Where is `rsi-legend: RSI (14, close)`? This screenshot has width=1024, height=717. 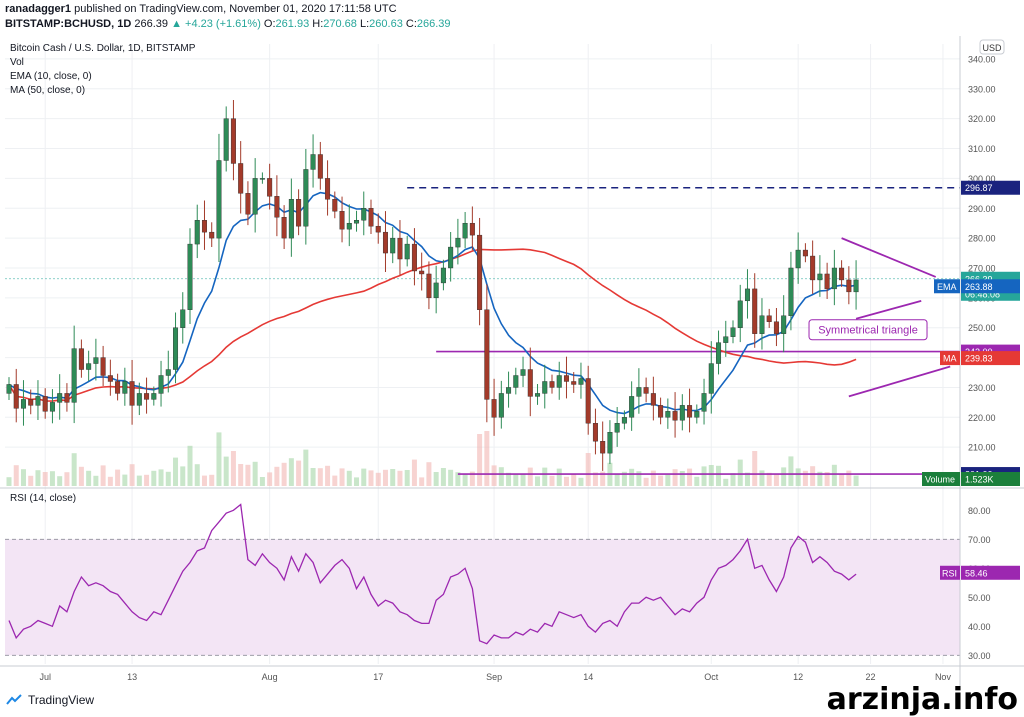 rsi-legend: RSI (14, close) is located at coordinates (43, 498).